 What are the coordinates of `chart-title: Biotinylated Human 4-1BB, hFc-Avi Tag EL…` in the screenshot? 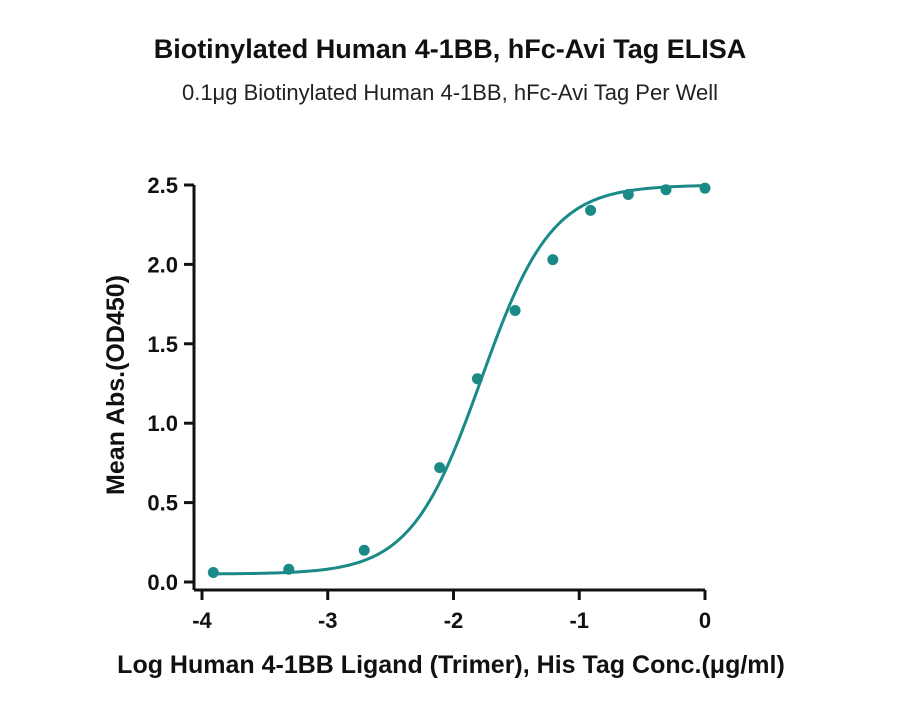 It's located at (450, 49).